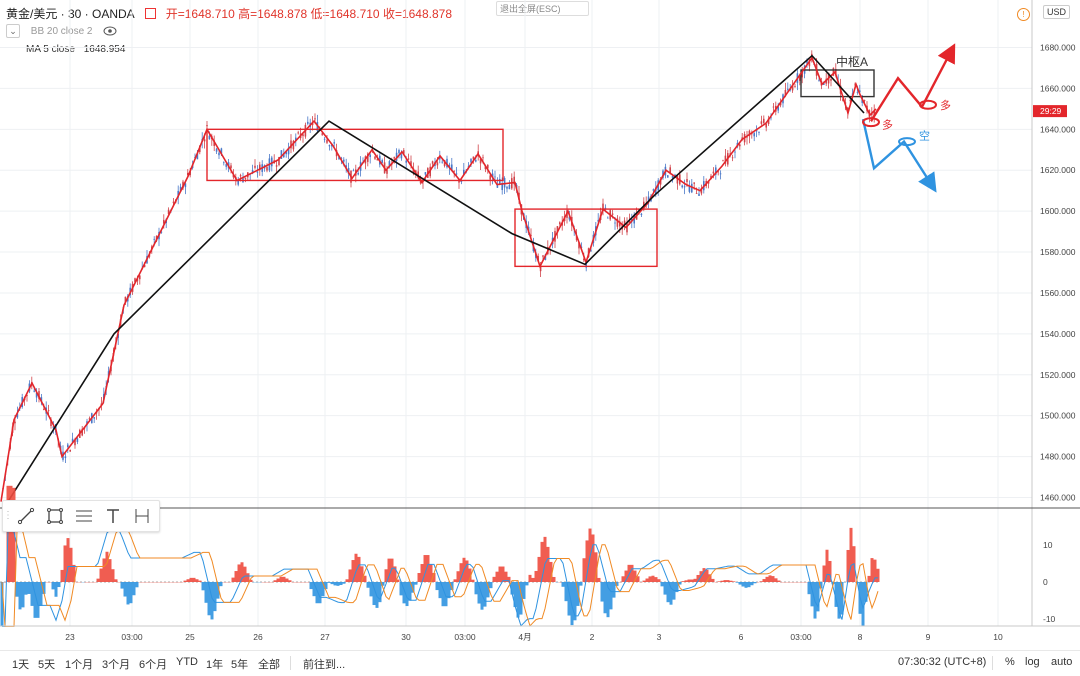 This screenshot has width=1080, height=676. I want to click on range-5d: 5天, so click(46, 664).